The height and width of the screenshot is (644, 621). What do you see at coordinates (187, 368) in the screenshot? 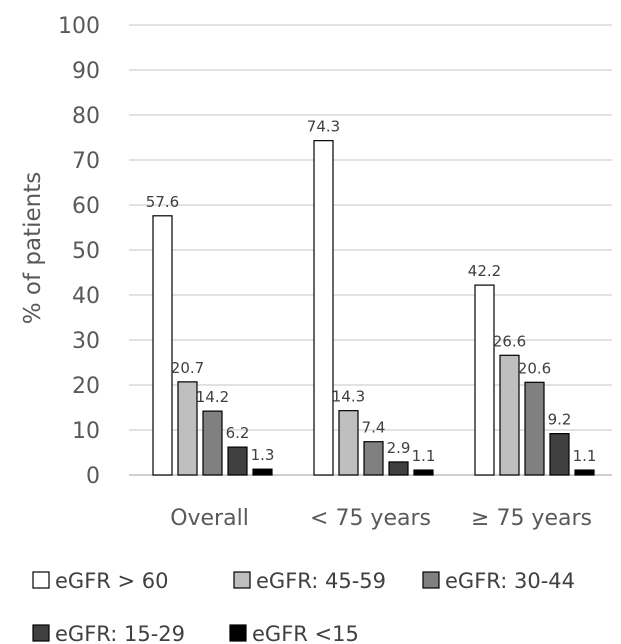
I see `bar-data-label: 20.7` at bounding box center [187, 368].